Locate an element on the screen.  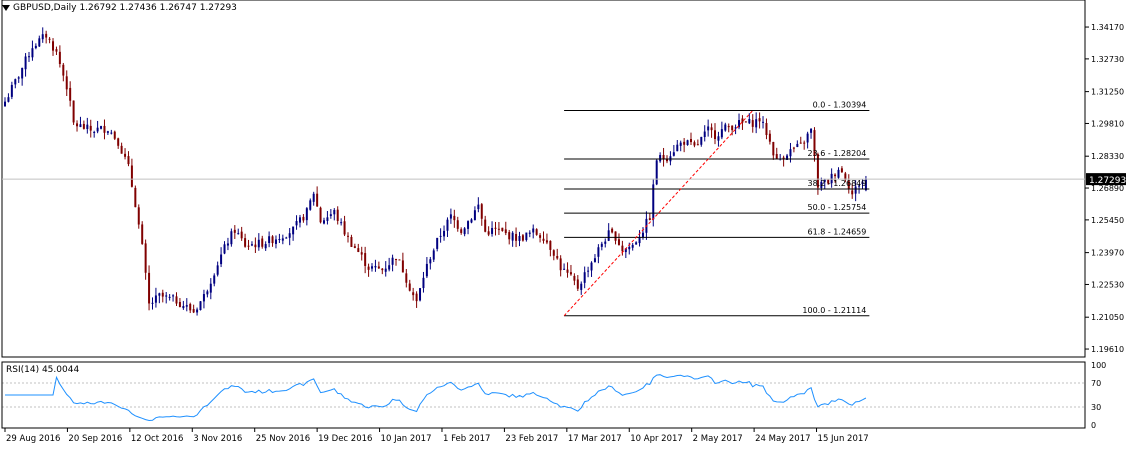
current-price-tag-text: 1.27293 is located at coordinates (1107, 181).